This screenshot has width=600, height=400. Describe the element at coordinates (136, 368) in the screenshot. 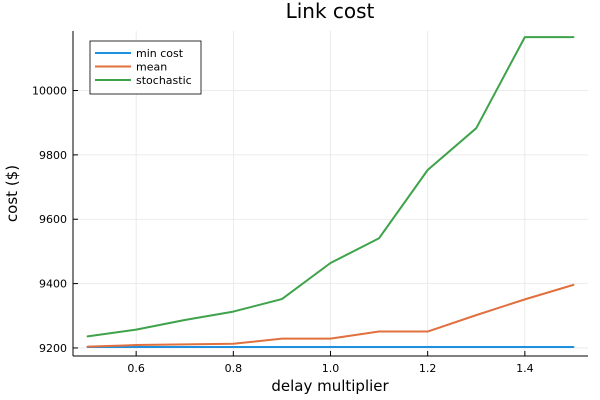

I see `x-tick-label: 0.6` at that location.